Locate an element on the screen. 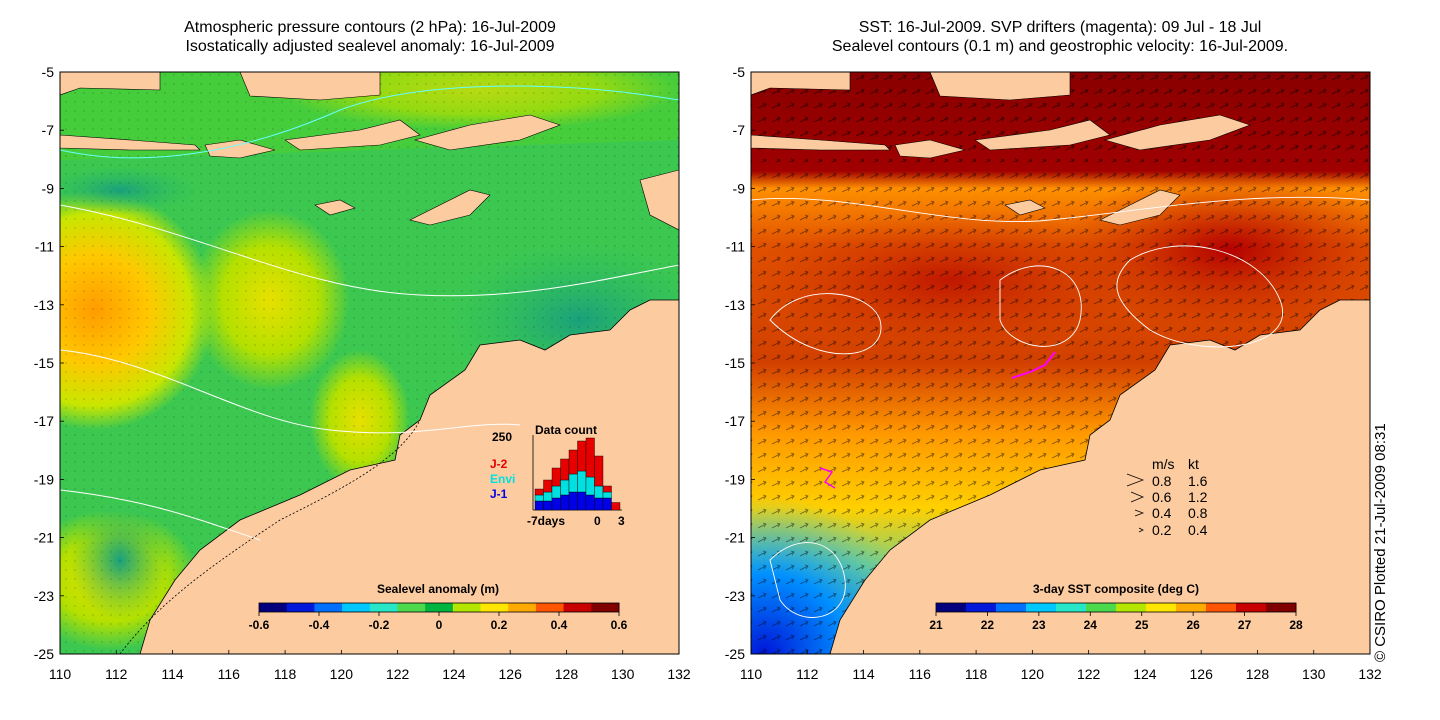 This screenshot has width=1440, height=720. right-island-timor is located at coordinates (1140, 207).